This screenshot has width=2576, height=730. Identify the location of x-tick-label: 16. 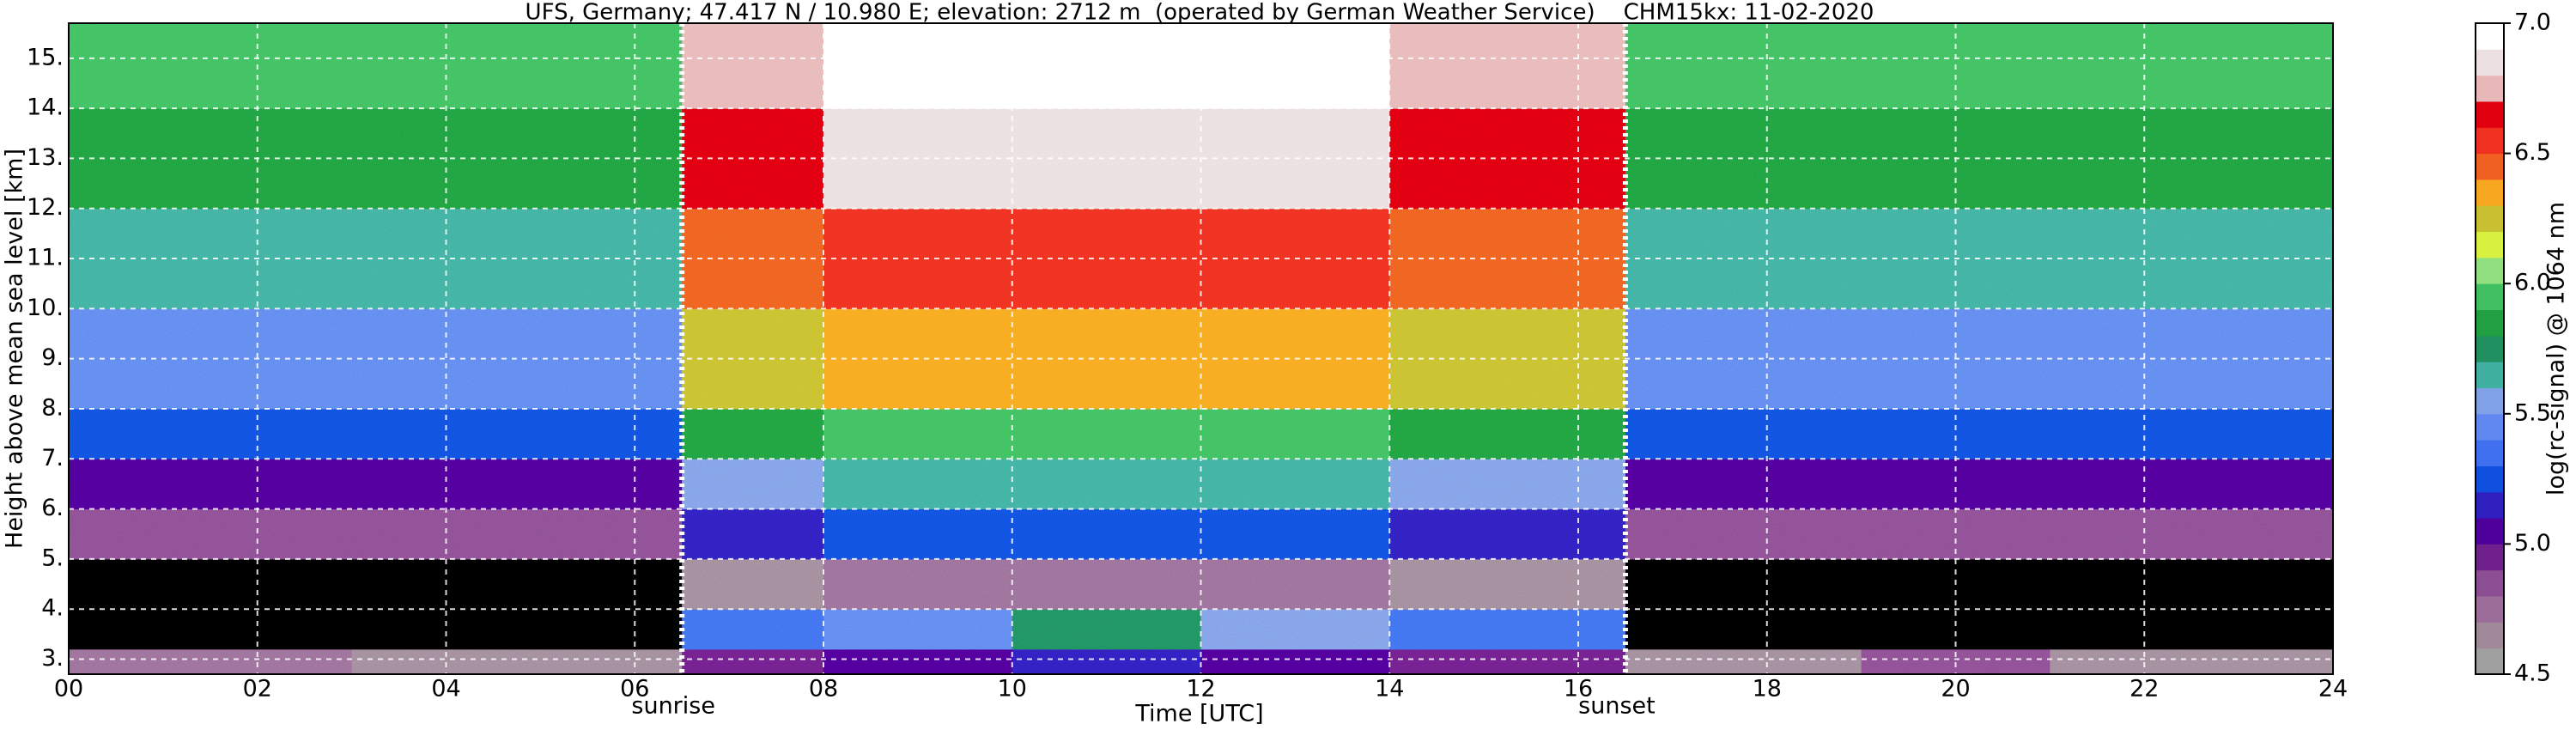
(1579, 689).